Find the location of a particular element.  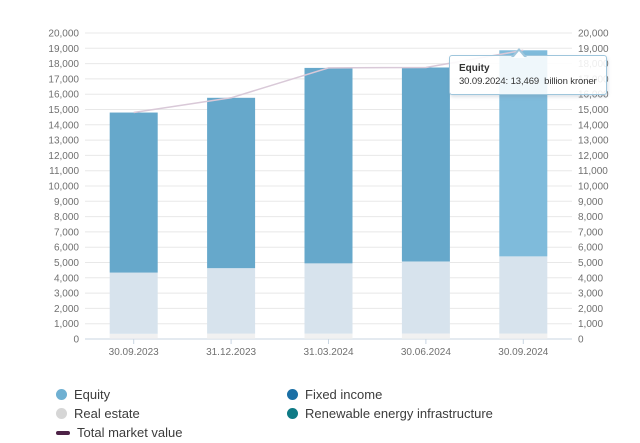

renewable-energy-marker-icon is located at coordinates (292, 413).